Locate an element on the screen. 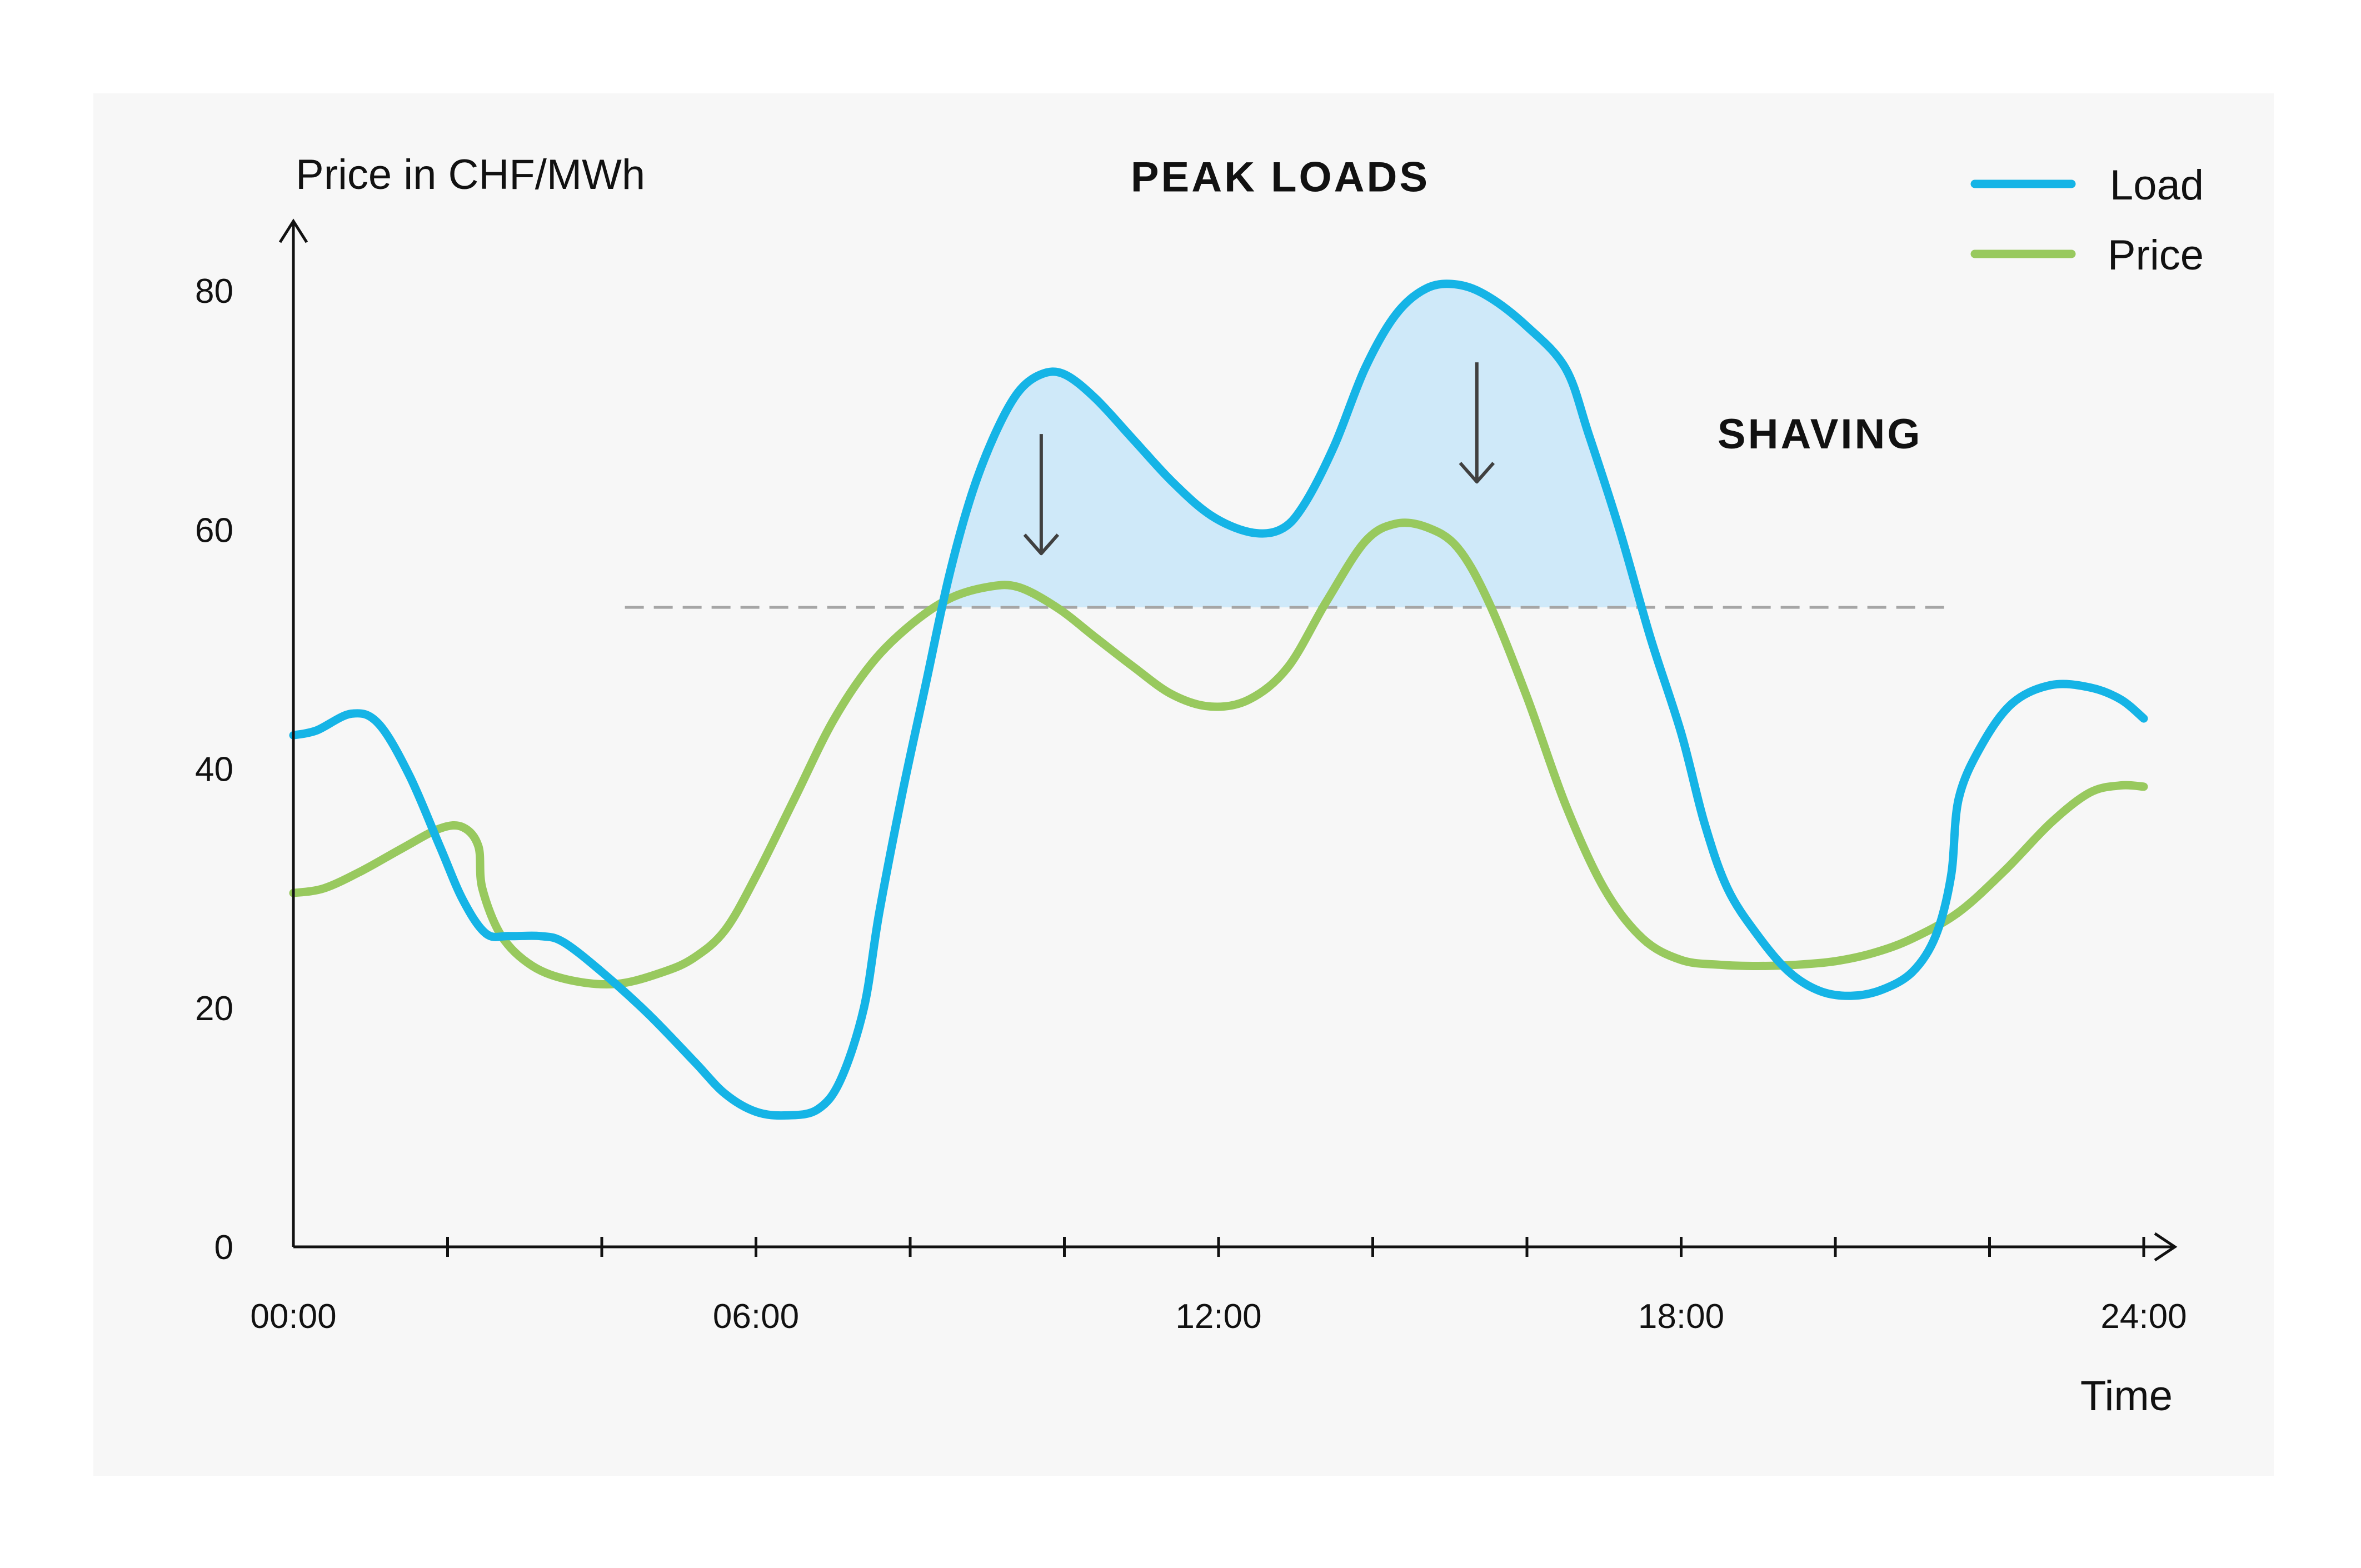 The width and height of the screenshot is (2361, 1568). x-tick-label: 12:00 is located at coordinates (1218, 1316).